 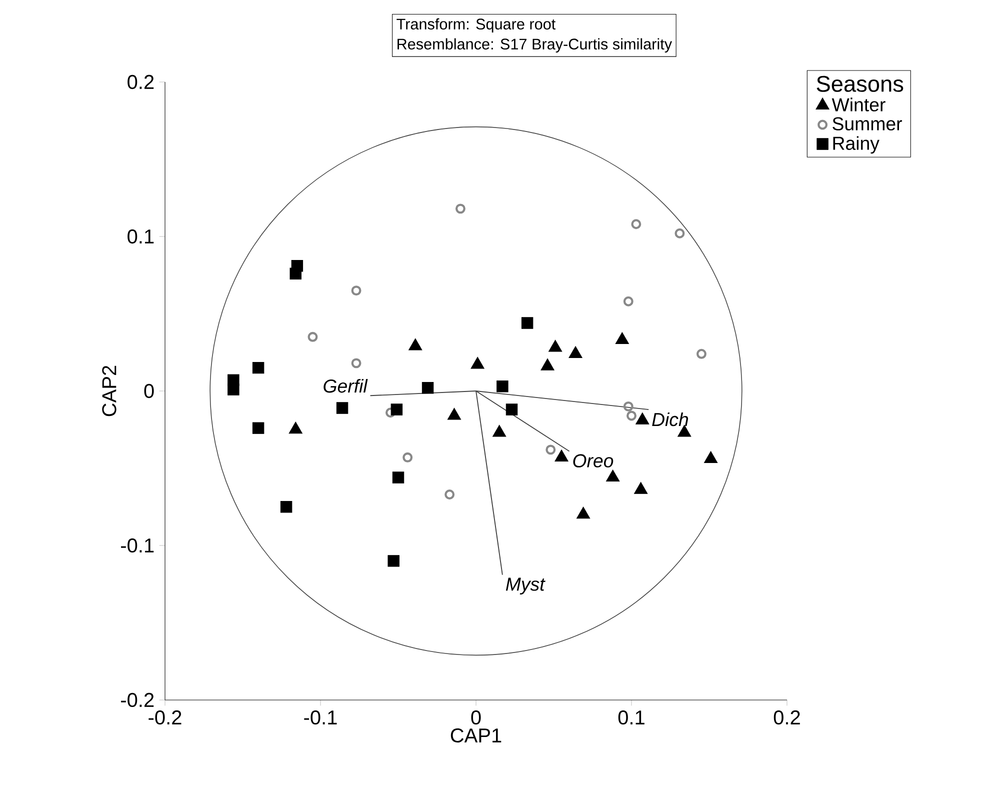 I want to click on annotation: Gerfil, so click(x=346, y=385).